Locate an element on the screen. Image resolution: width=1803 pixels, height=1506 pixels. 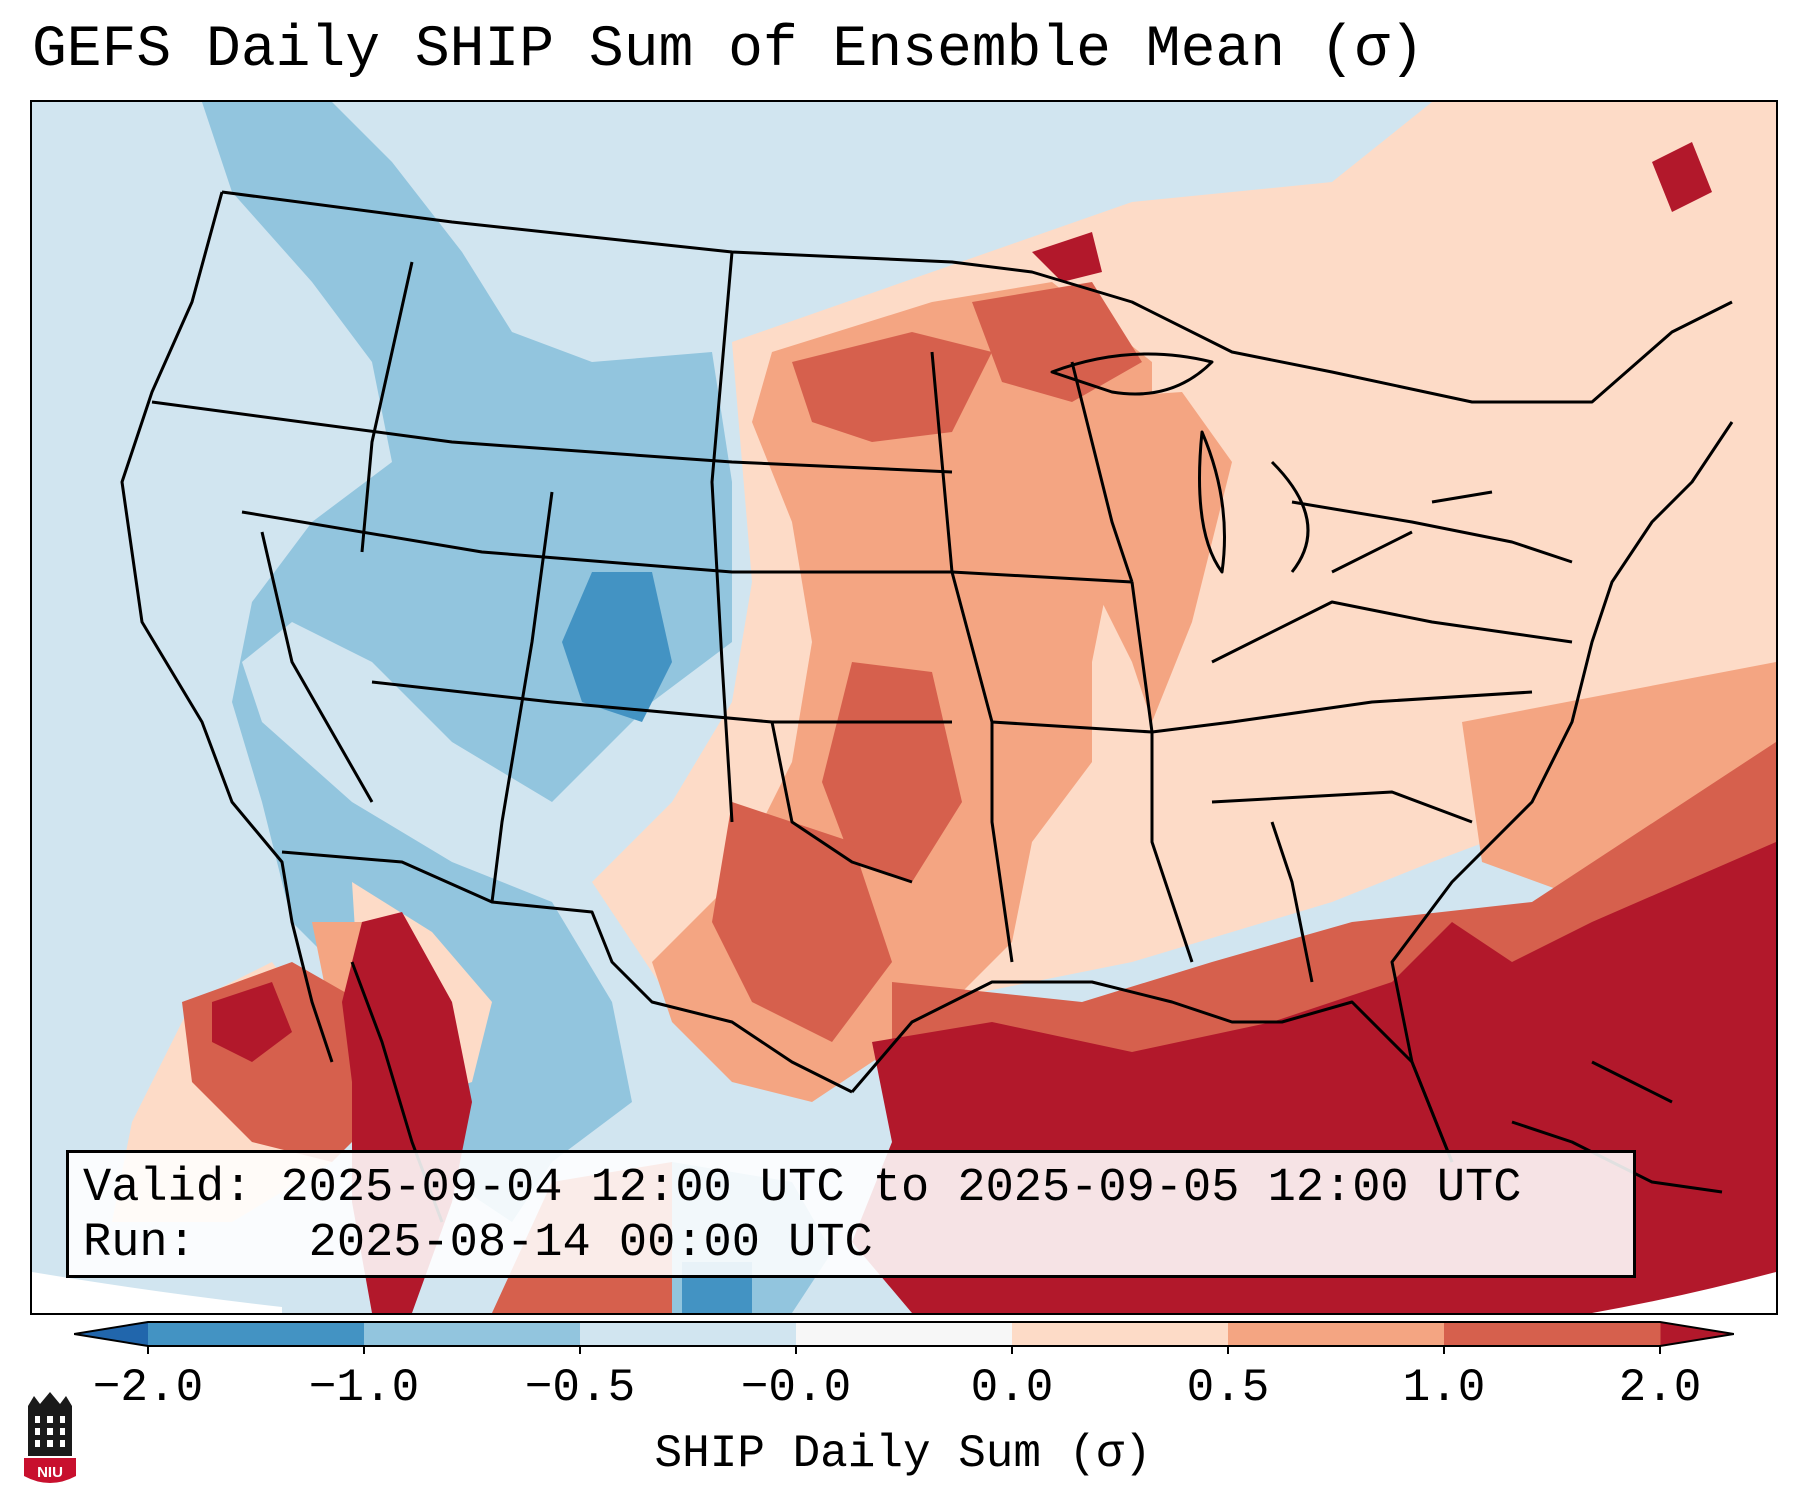
us-canada-border is located at coordinates (977, 297).